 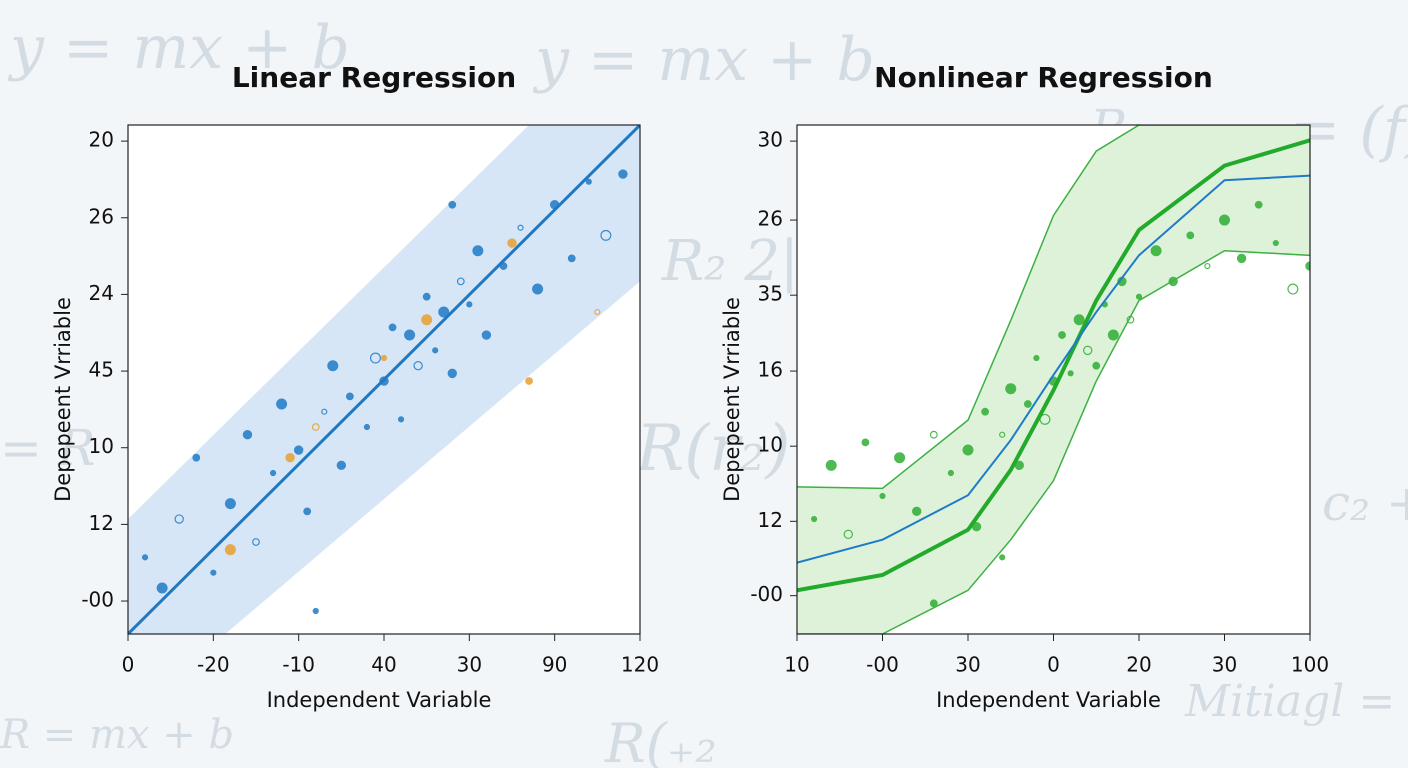 What do you see at coordinates (298, 665) in the screenshot?
I see `x-tick-label: -10` at bounding box center [298, 665].